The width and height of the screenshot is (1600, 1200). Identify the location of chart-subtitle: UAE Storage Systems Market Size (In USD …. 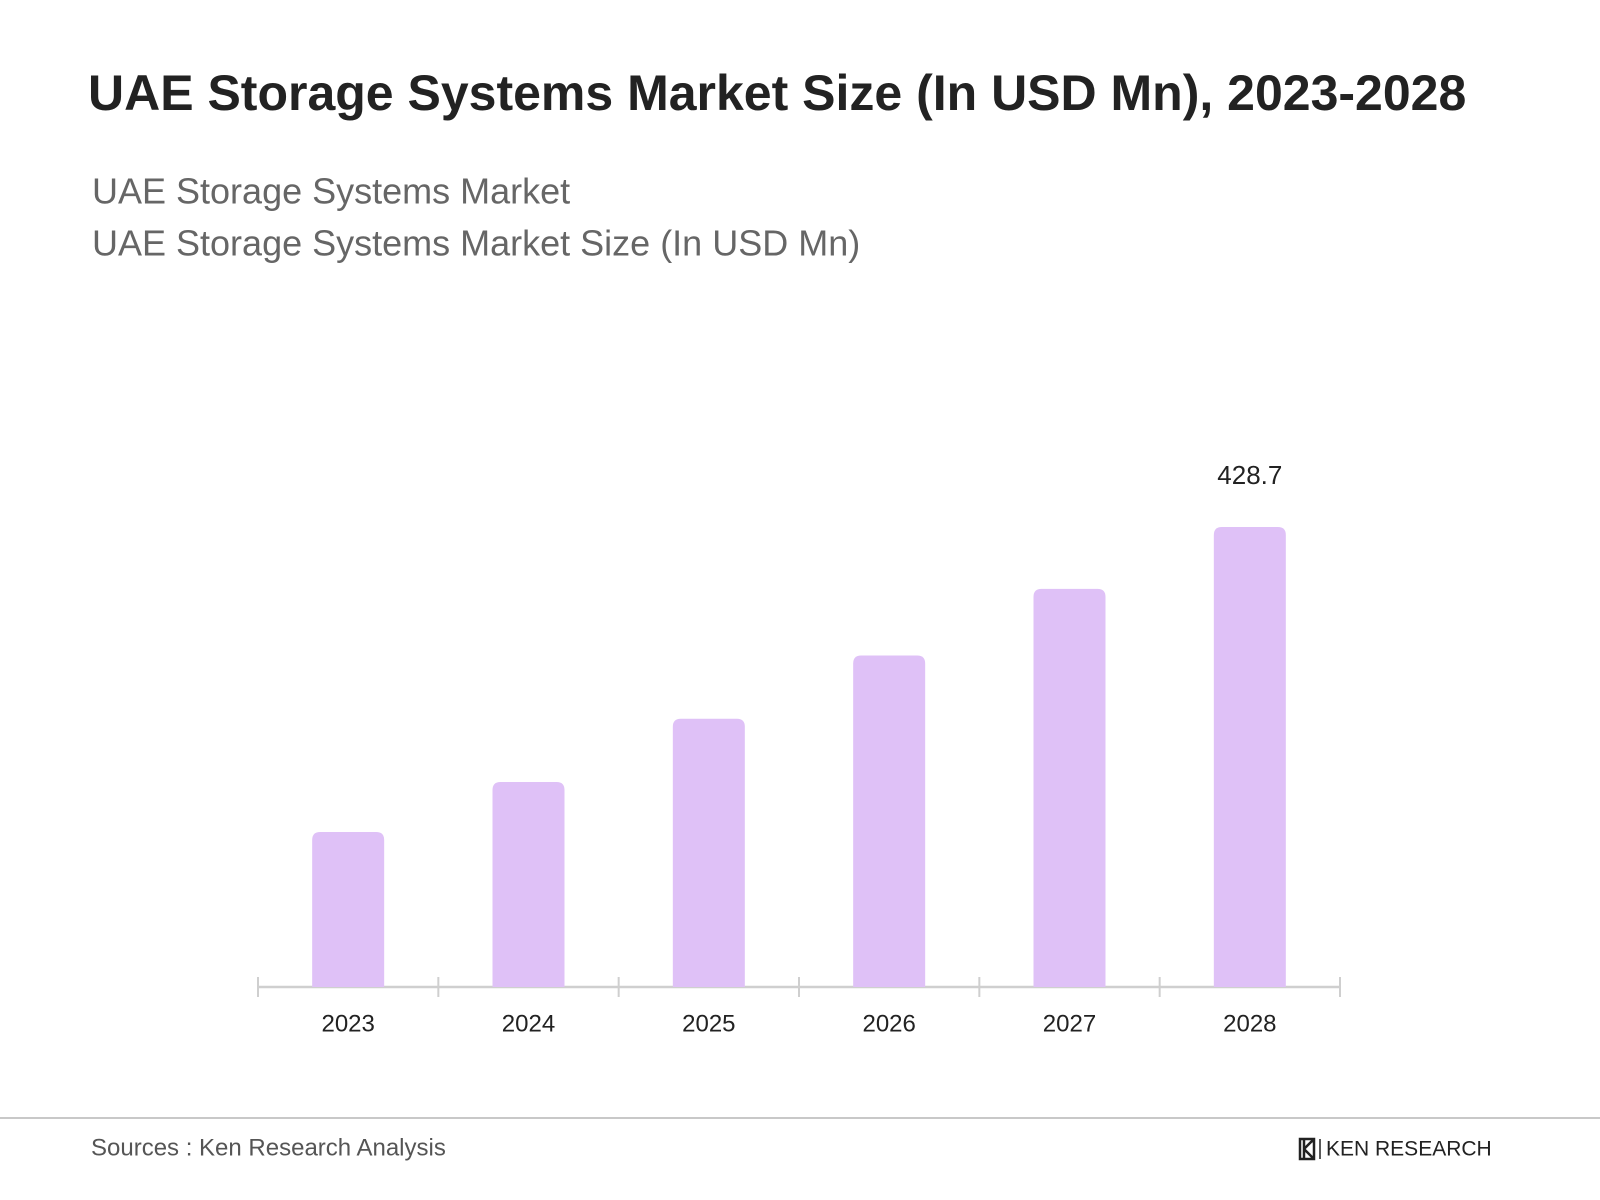
(476, 243).